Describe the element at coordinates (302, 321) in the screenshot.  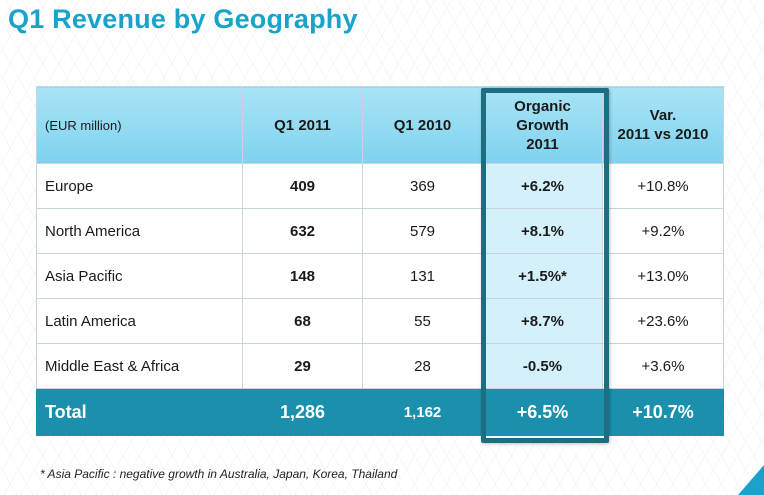
I see `q1-2011-cell: 68` at that location.